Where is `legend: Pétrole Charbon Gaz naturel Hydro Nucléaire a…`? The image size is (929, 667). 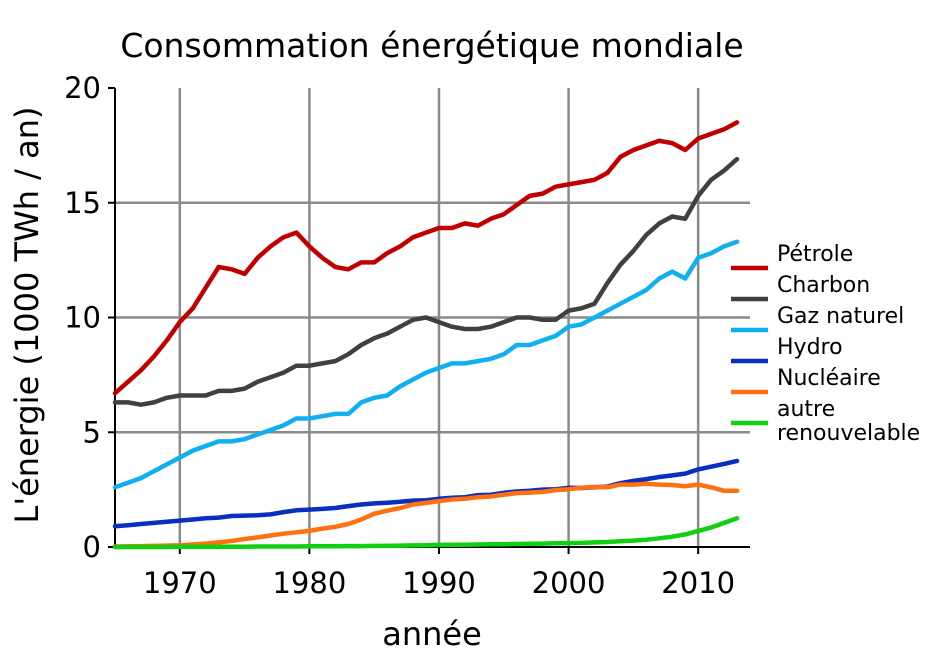
legend: Pétrole Charbon Gaz naturel Hydro Nucléaire a… is located at coordinates (825, 344).